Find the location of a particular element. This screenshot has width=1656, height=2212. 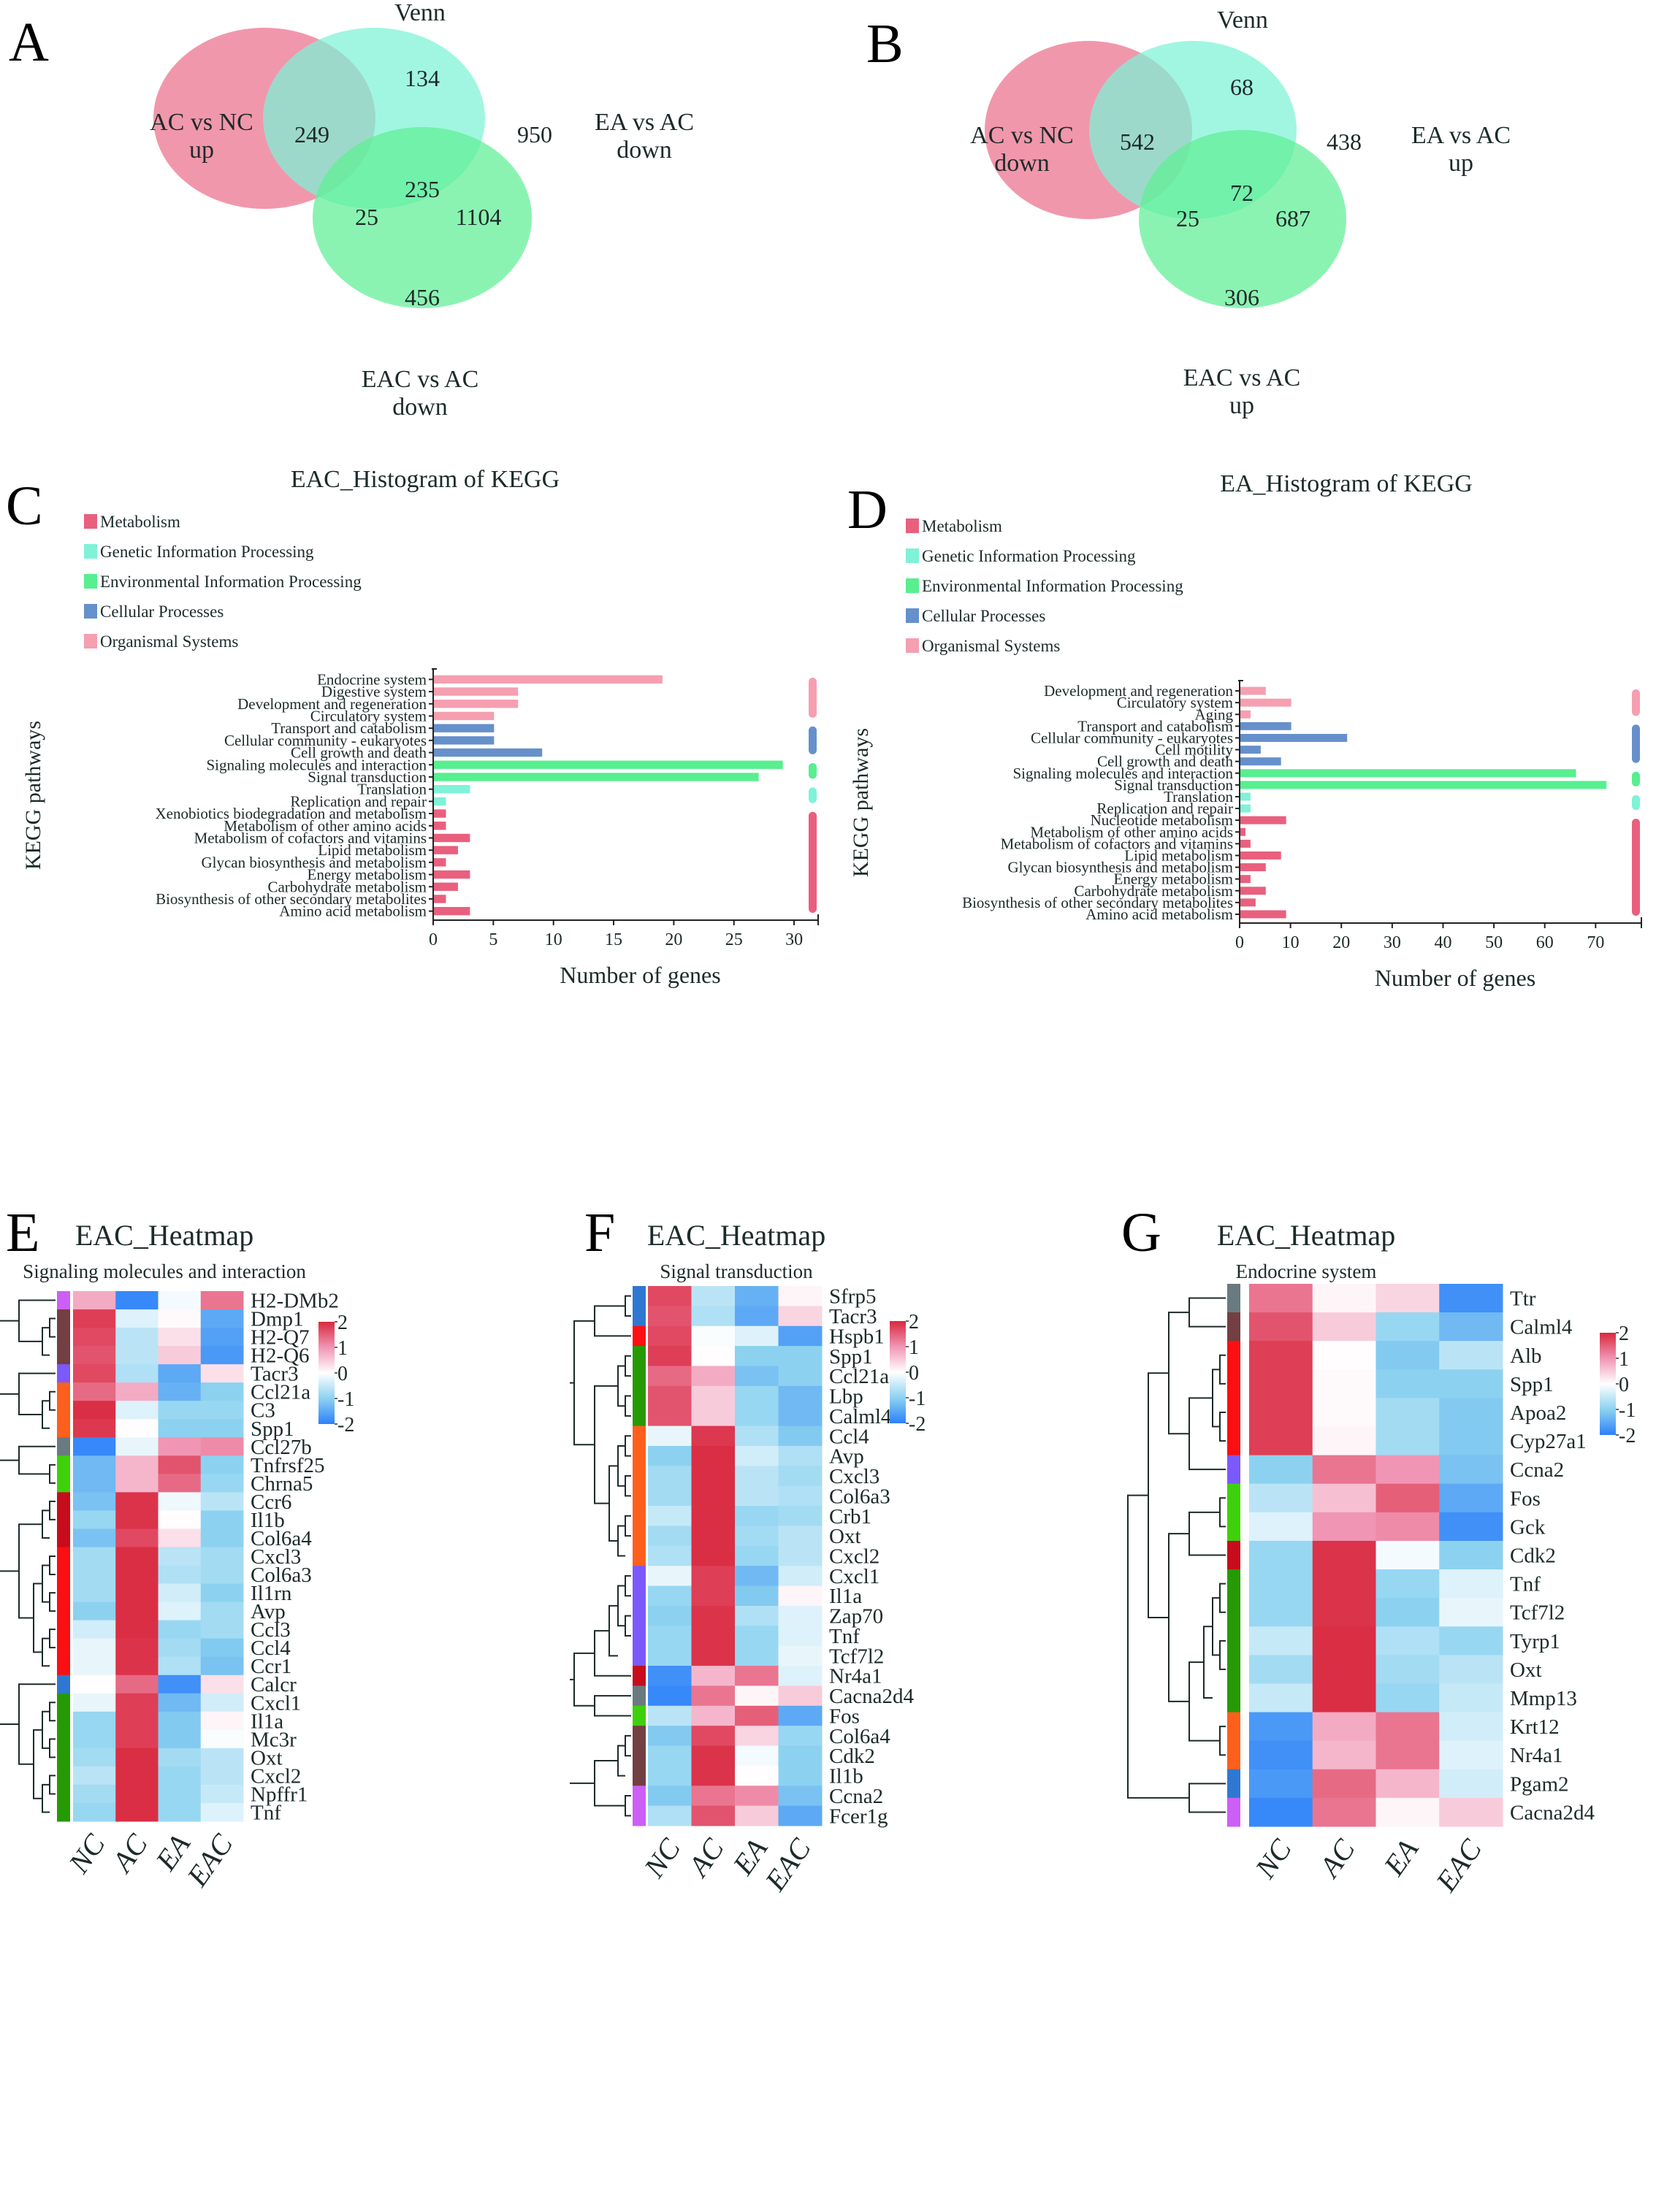

y-tick-label: Aging is located at coordinates (1214, 714).